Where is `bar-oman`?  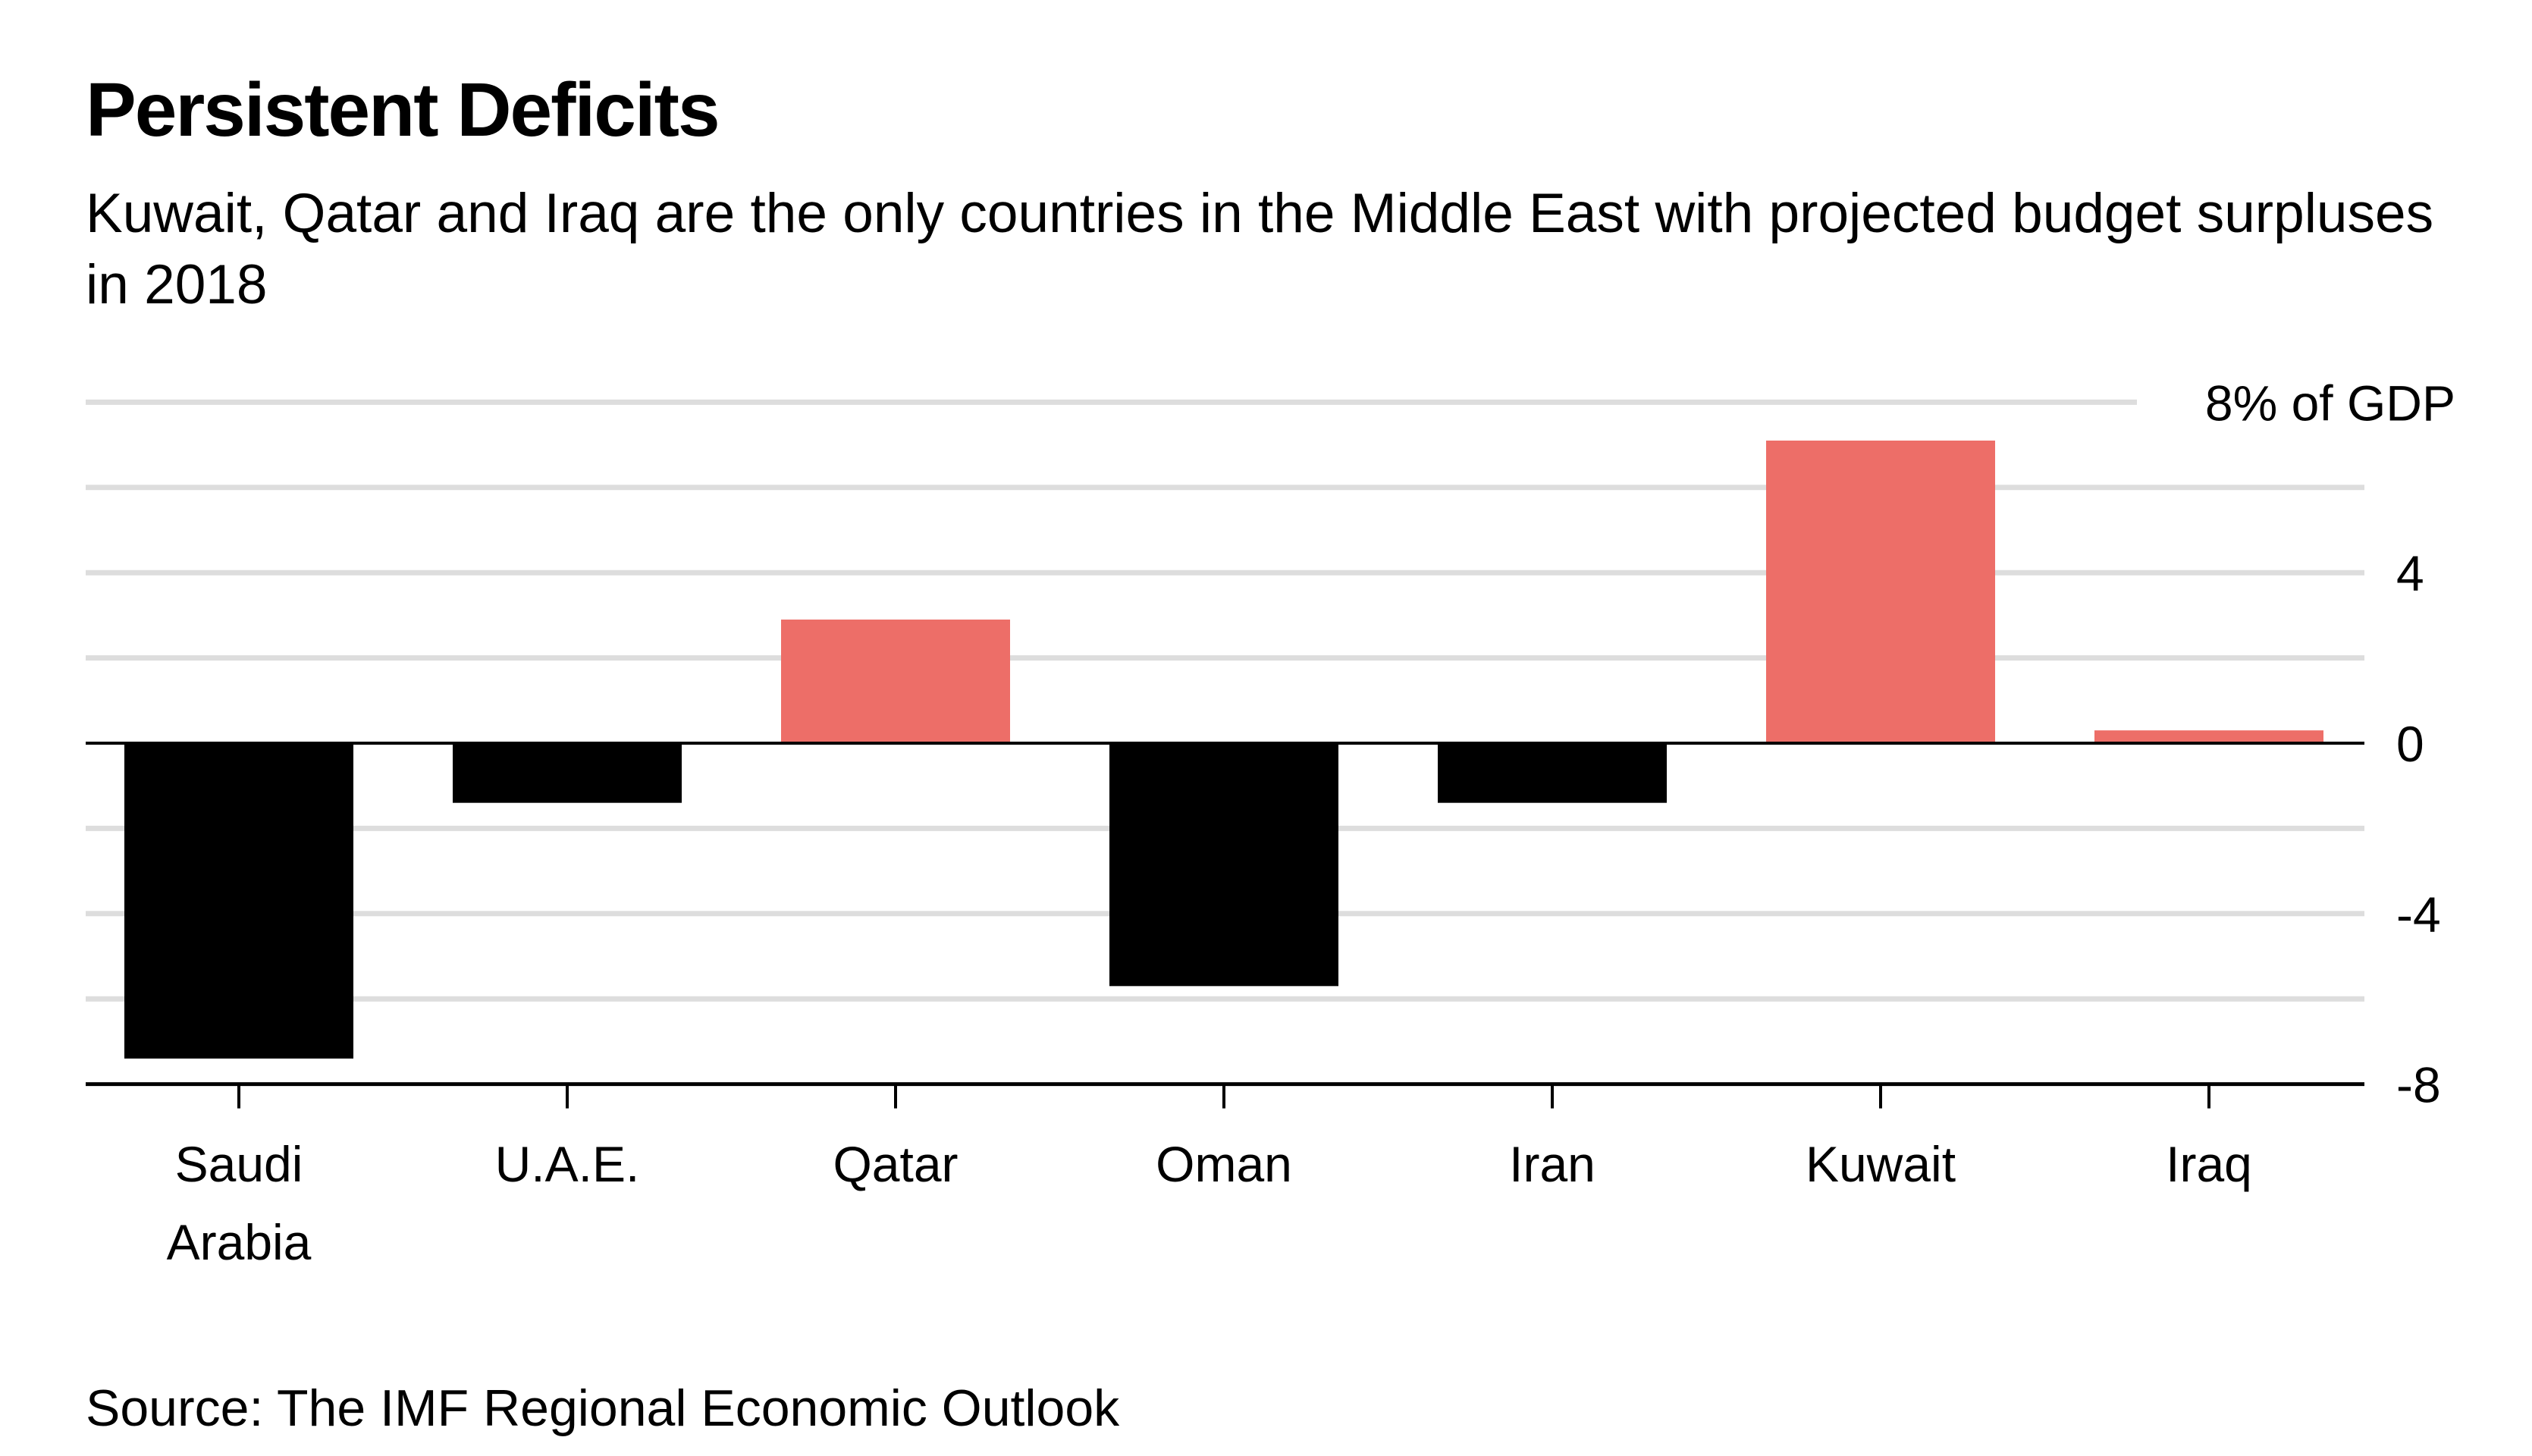 bar-oman is located at coordinates (1223, 865).